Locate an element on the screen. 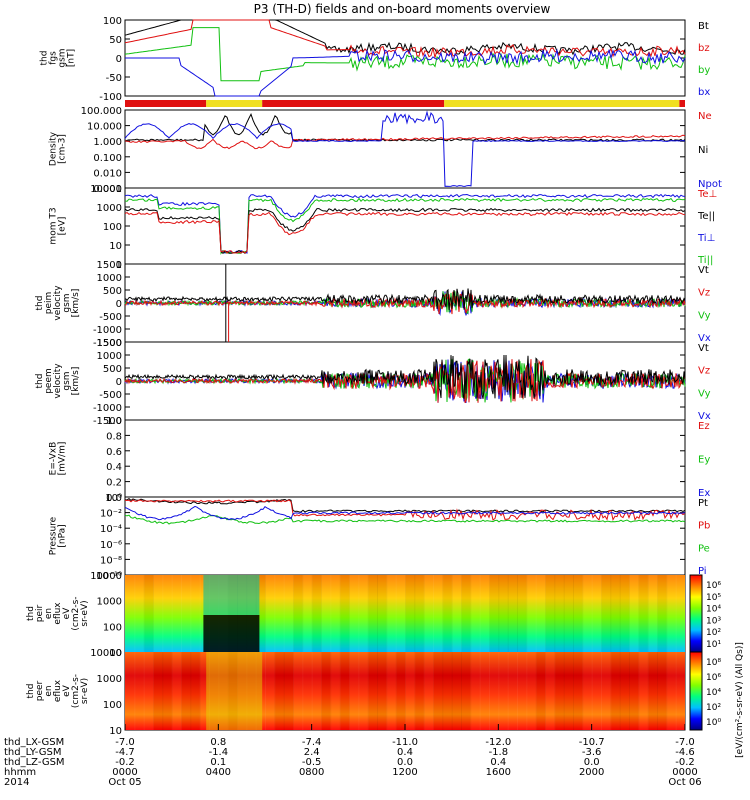  legend-peem-Vz: Vz is located at coordinates (704, 371).